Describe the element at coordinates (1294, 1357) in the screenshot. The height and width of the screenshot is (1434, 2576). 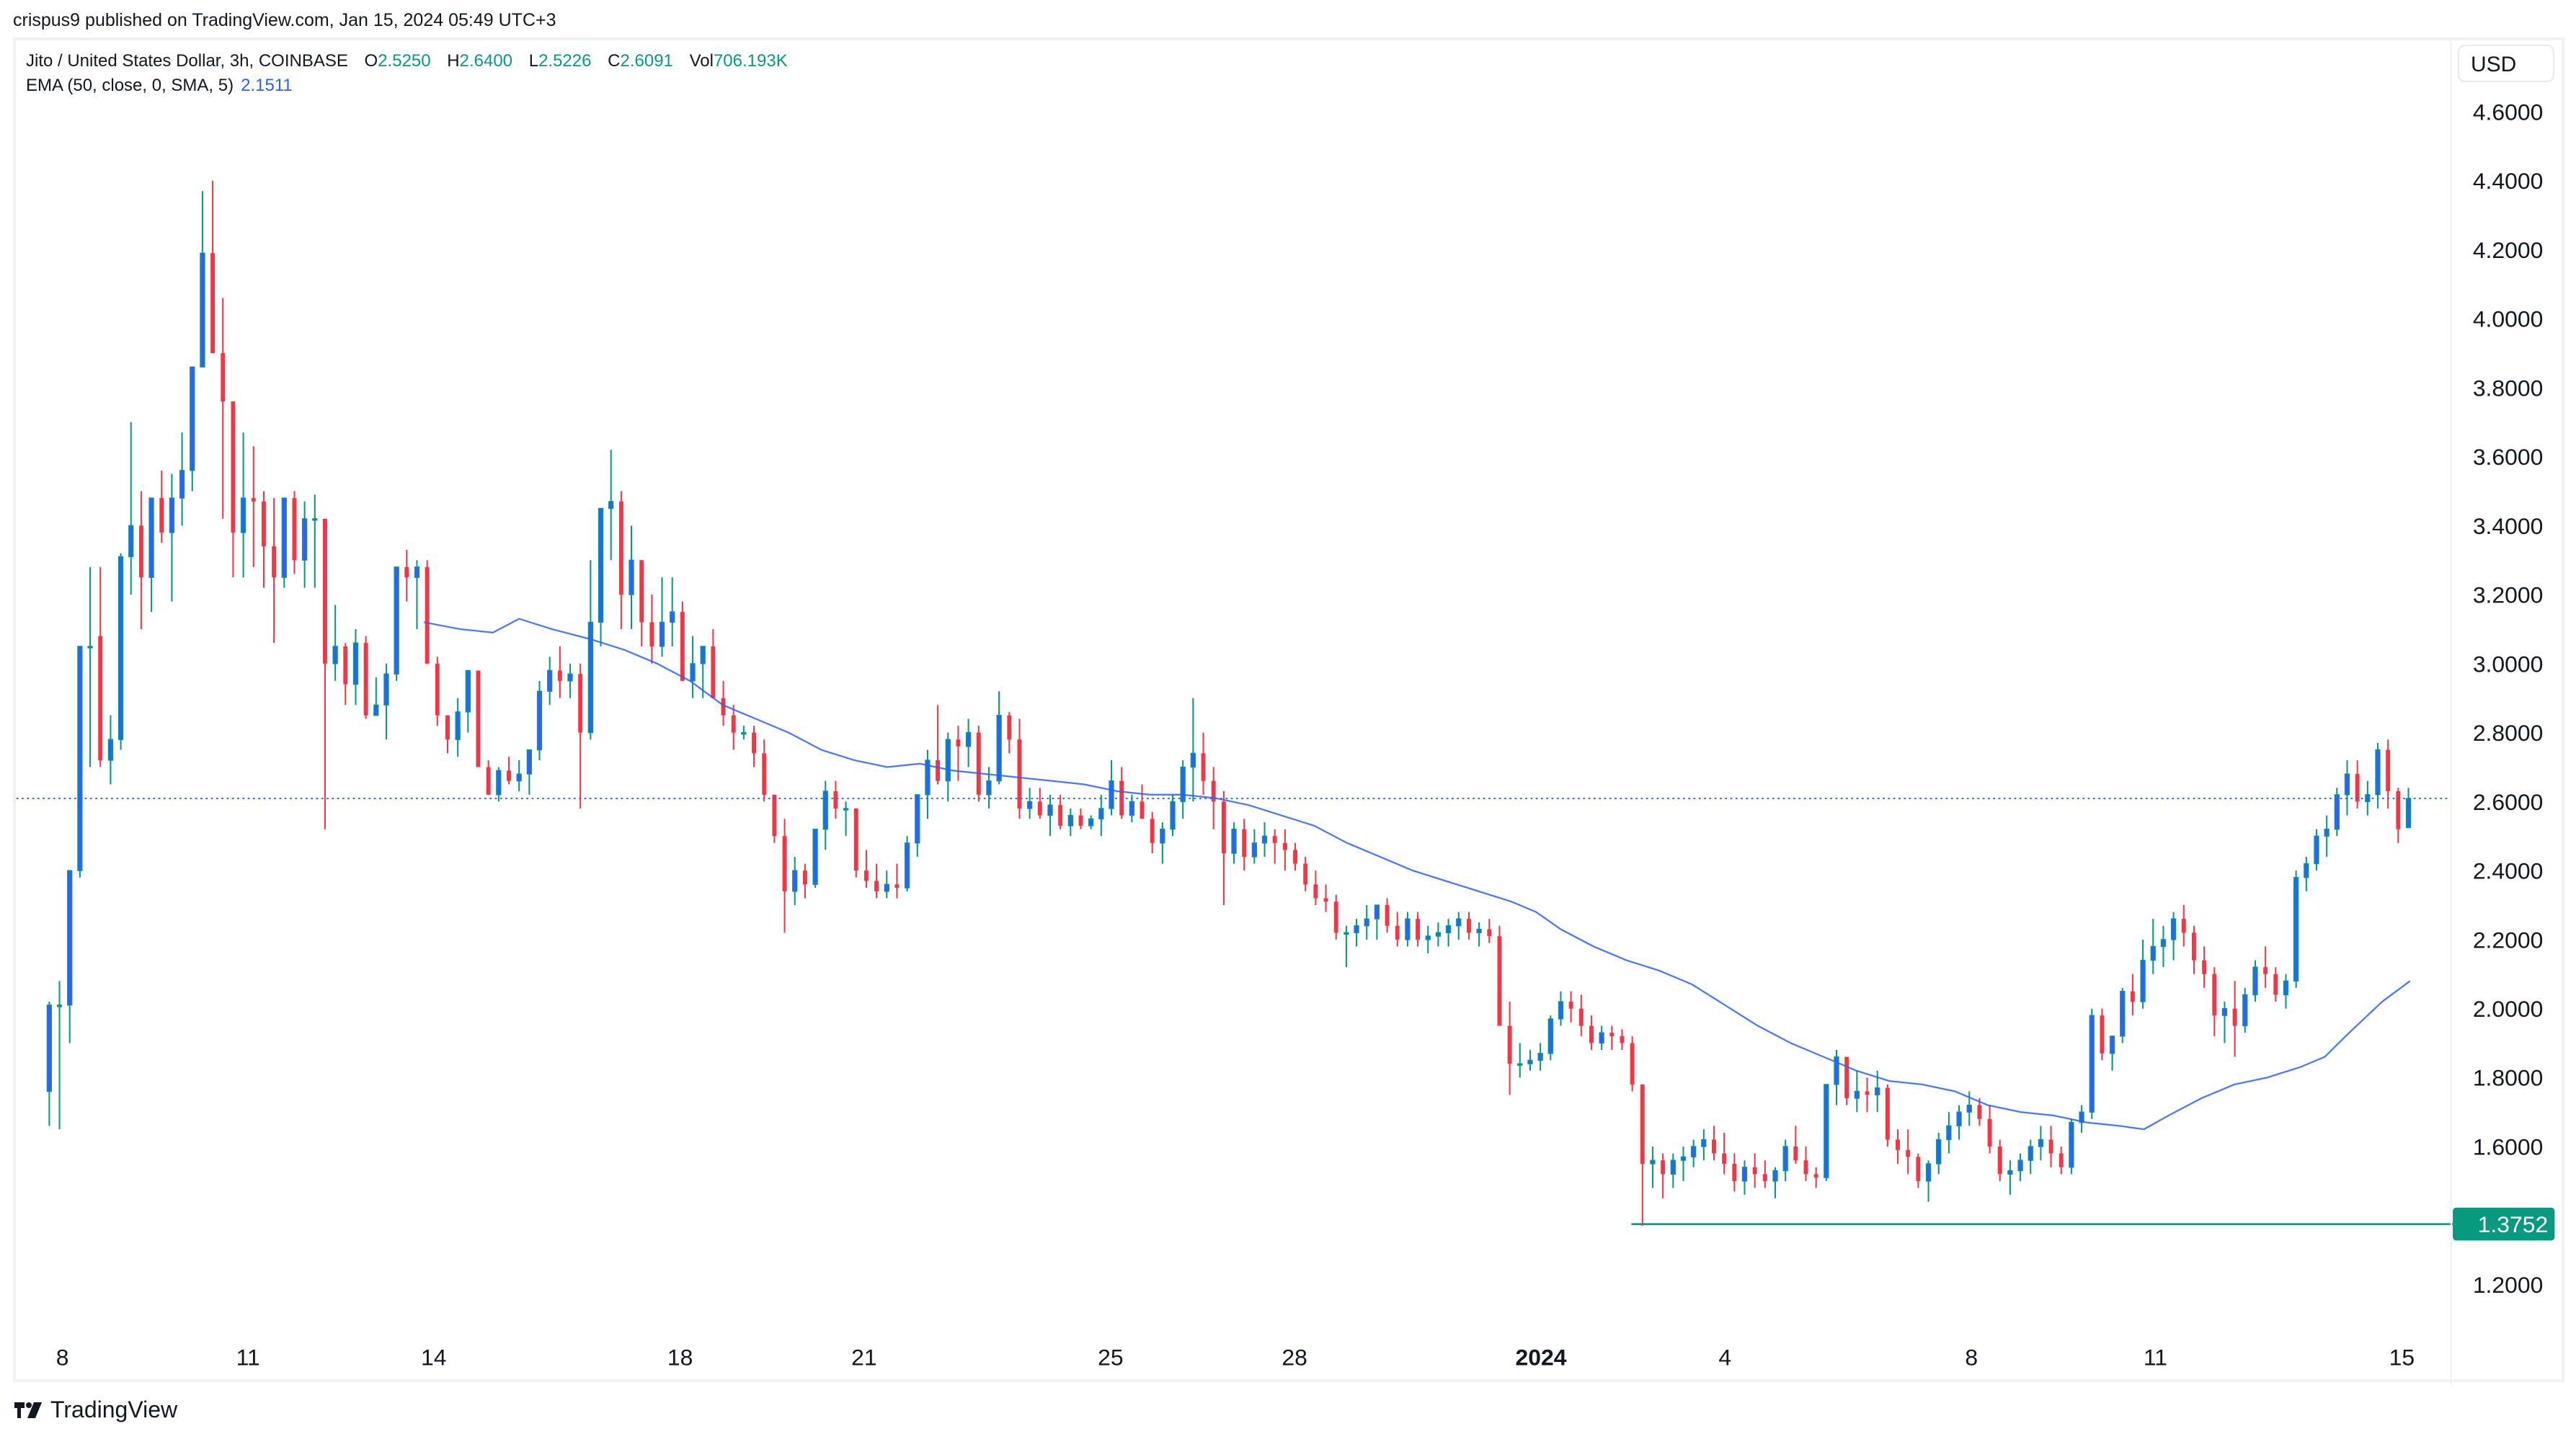
I see `time-tick-label: 28` at that location.